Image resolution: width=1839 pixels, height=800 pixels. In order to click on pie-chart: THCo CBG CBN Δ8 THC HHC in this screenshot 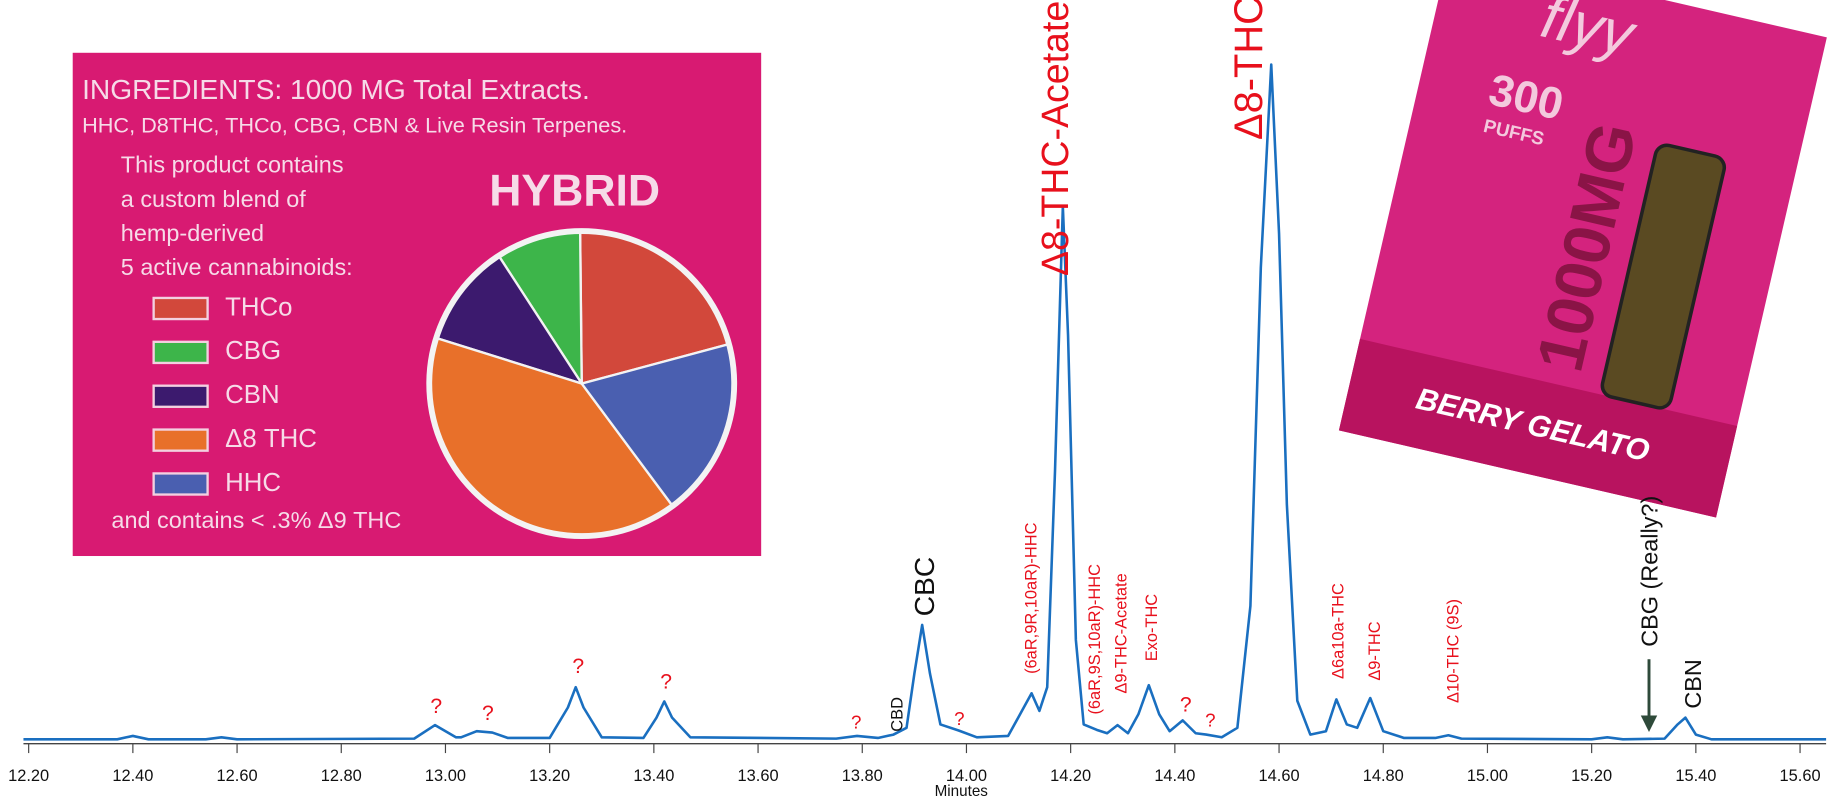, I will do `click(445, 384)`.